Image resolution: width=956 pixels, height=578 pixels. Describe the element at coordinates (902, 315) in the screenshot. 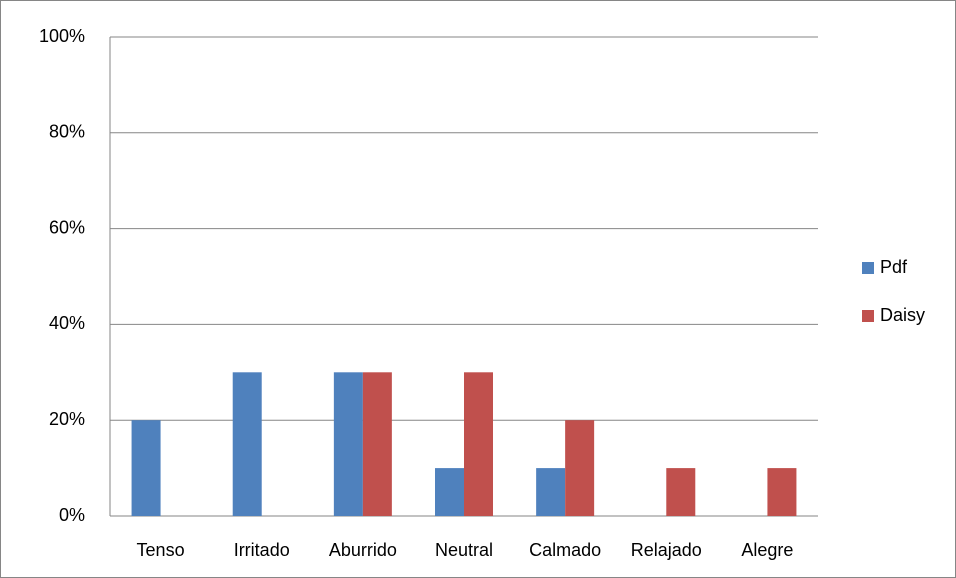

I see `legend-label: Daisy` at that location.